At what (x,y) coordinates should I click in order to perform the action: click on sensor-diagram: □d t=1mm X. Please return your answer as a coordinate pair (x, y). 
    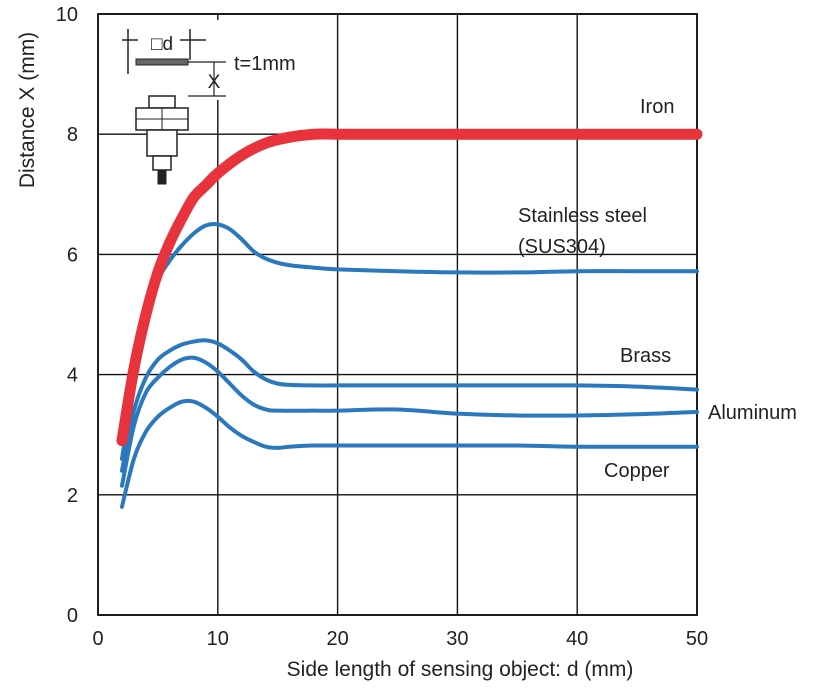
    Looking at the image, I should click on (203, 102).